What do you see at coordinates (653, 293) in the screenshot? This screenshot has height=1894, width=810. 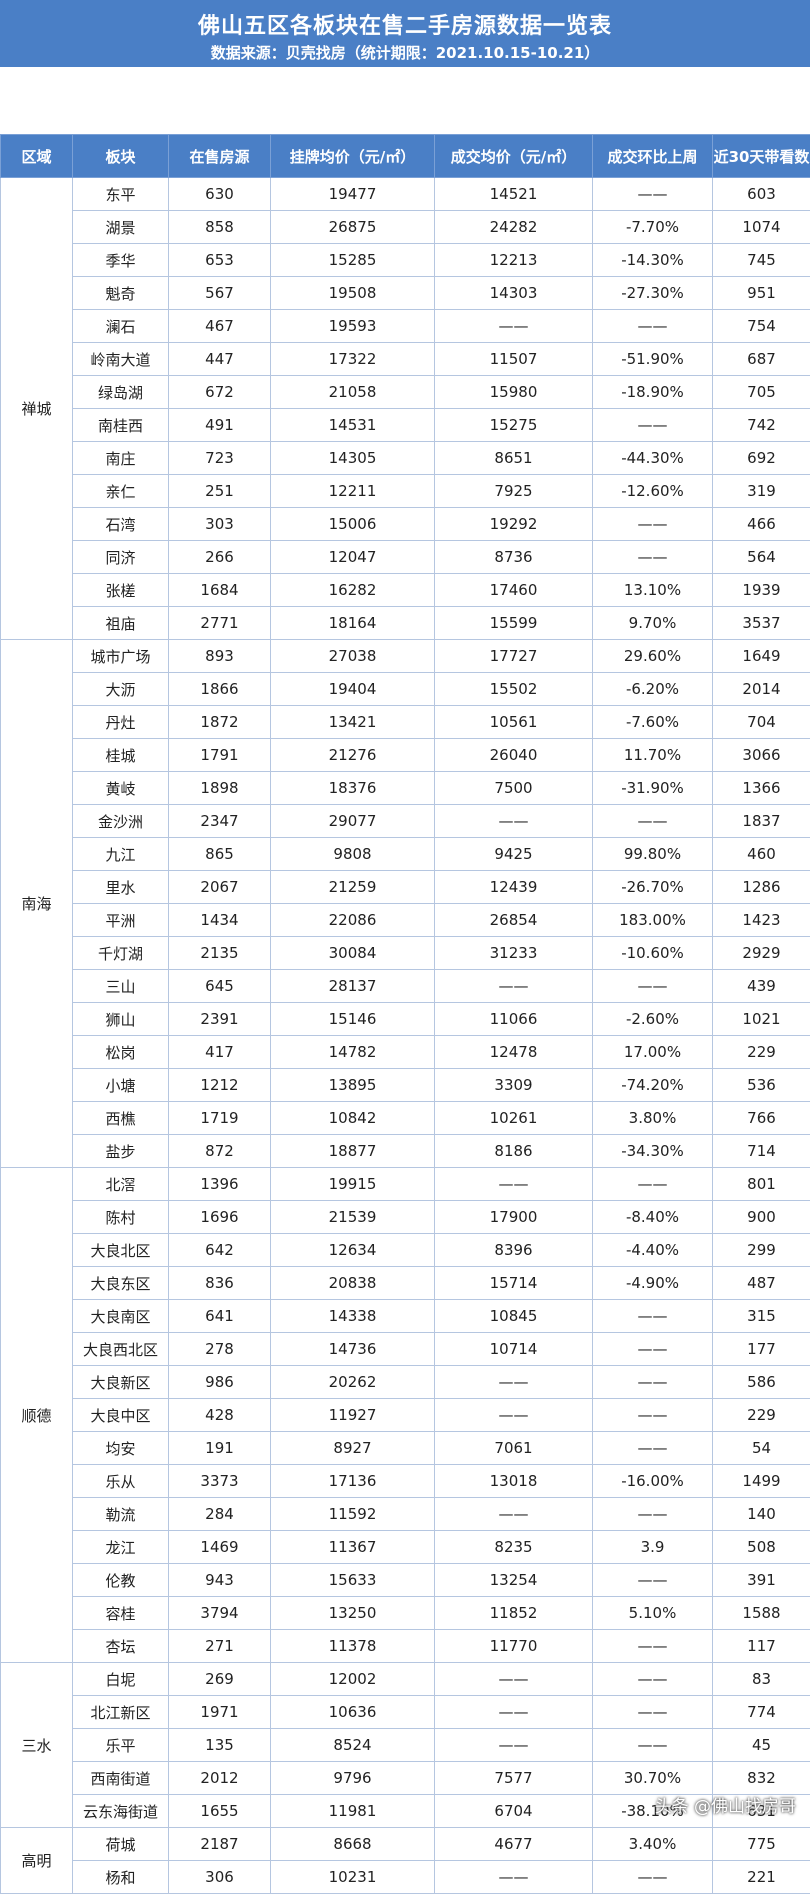 I see `table-cell: -27.30%` at bounding box center [653, 293].